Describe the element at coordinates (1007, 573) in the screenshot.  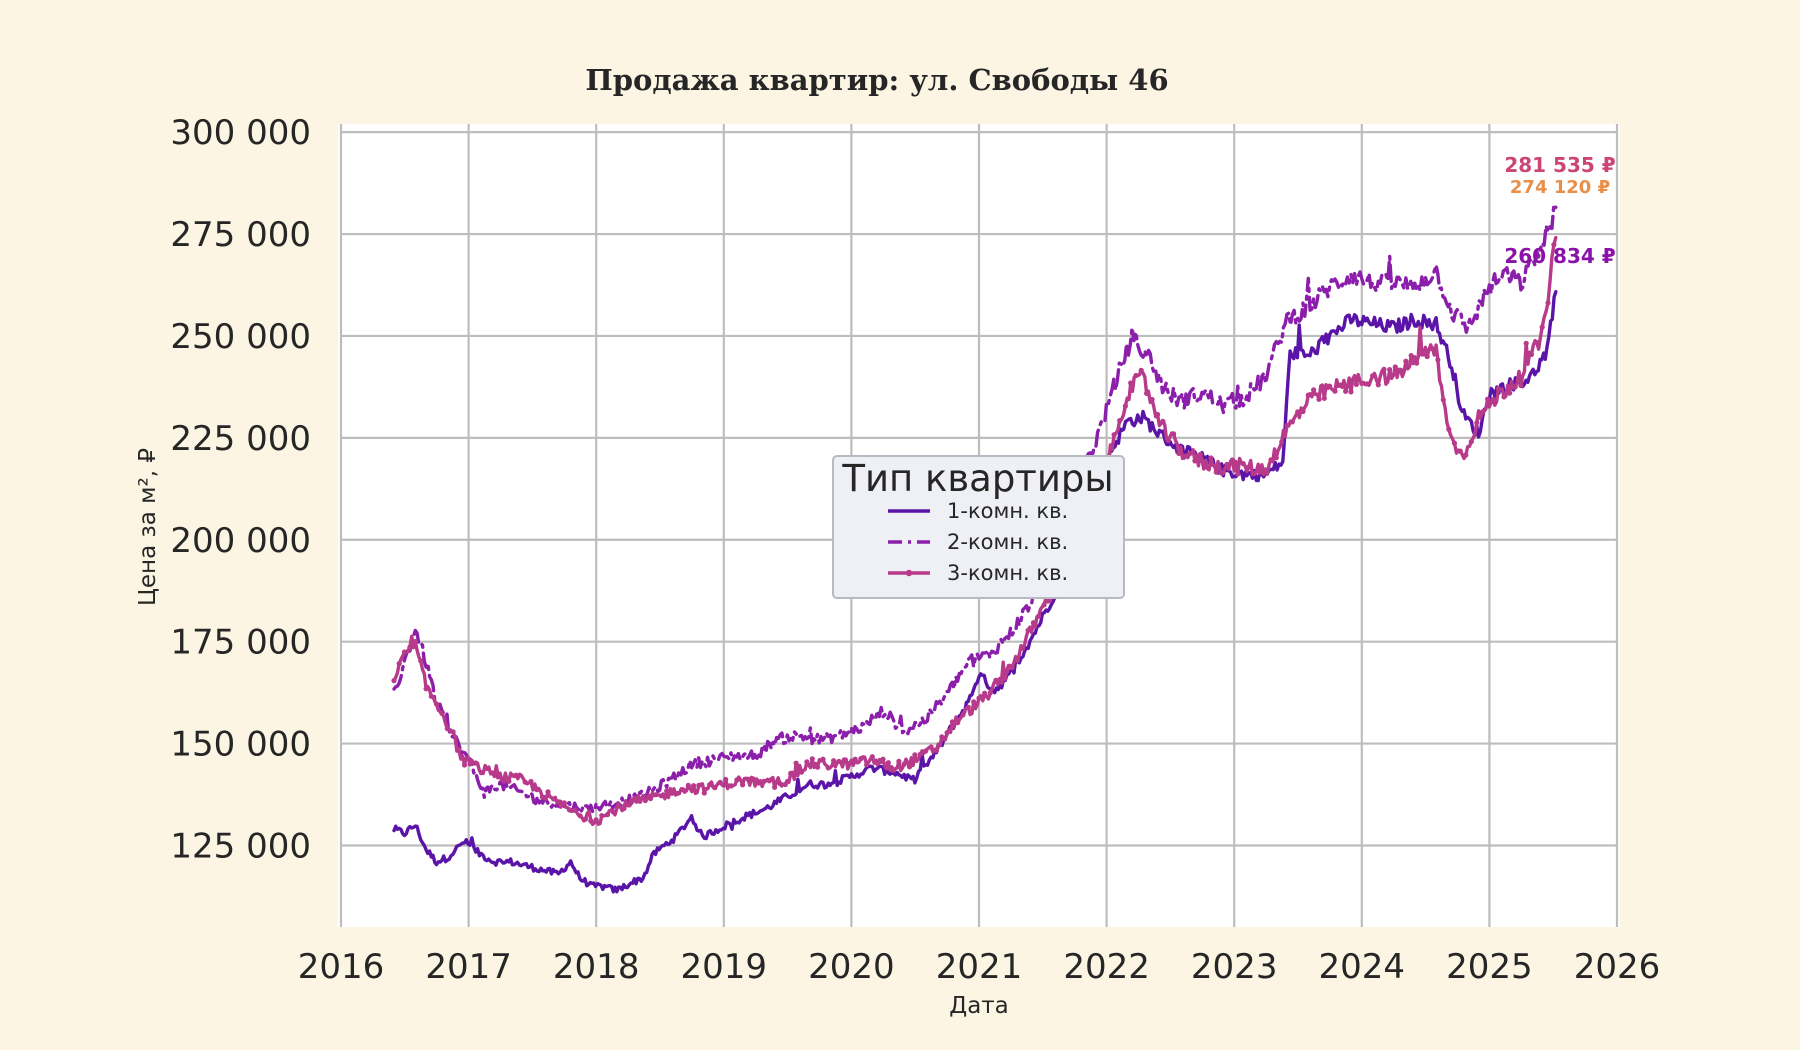
I see `legend-label: 3-комн. кв.` at that location.